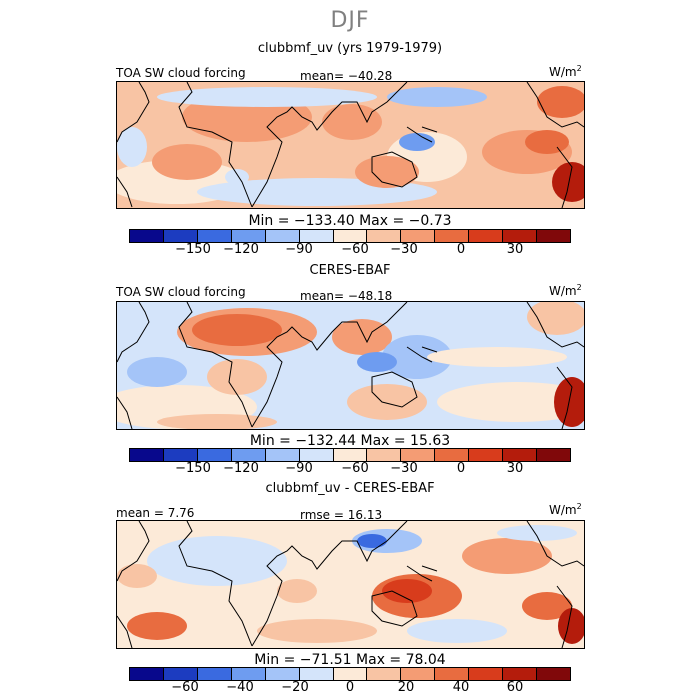 The image size is (700, 700). I want to click on panel-1-map, so click(350, 145).